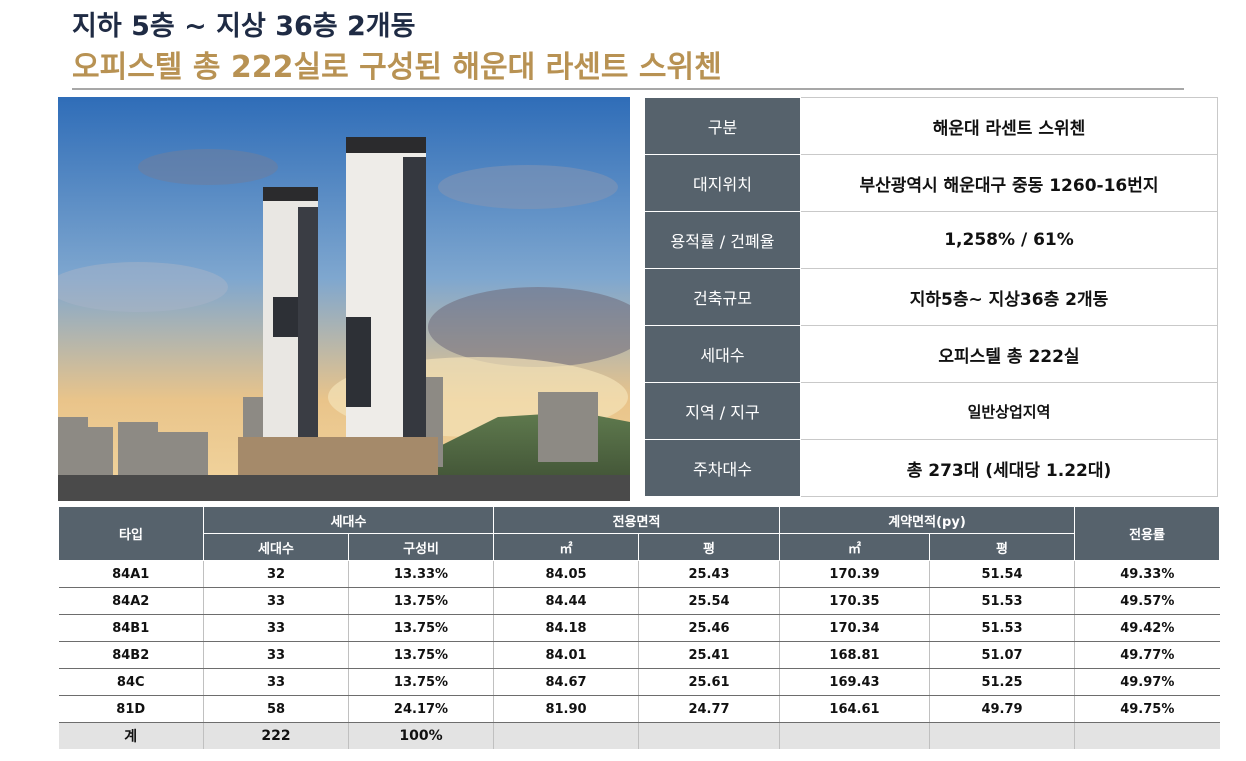  What do you see at coordinates (709, 628) in the screenshot?
I see `cell-exclusive-pyeong: 25.46` at bounding box center [709, 628].